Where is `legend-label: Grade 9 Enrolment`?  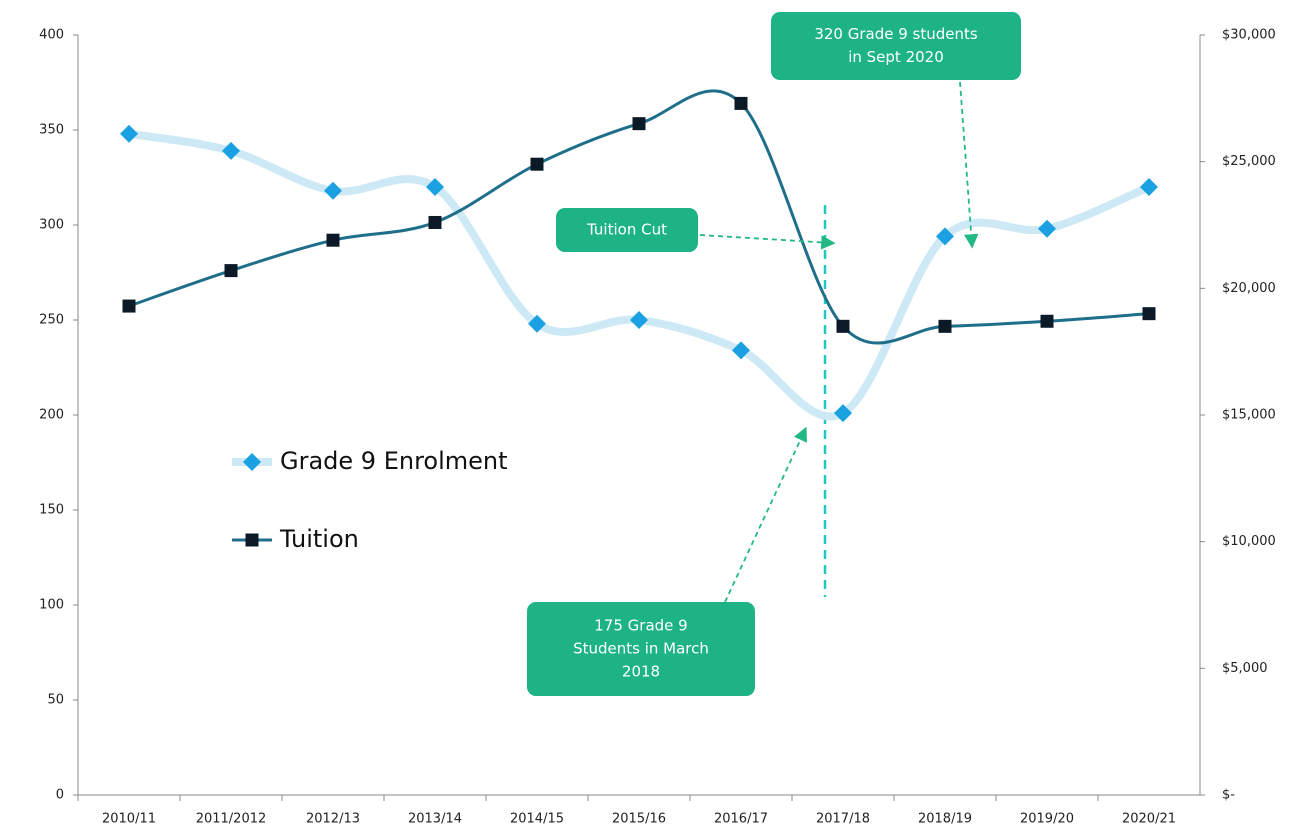
legend-label: Grade 9 Enrolment is located at coordinates (394, 461).